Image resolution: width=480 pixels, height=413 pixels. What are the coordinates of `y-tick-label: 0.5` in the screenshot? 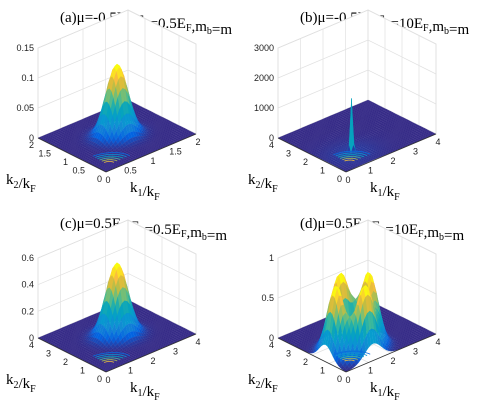 It's located at (78, 171).